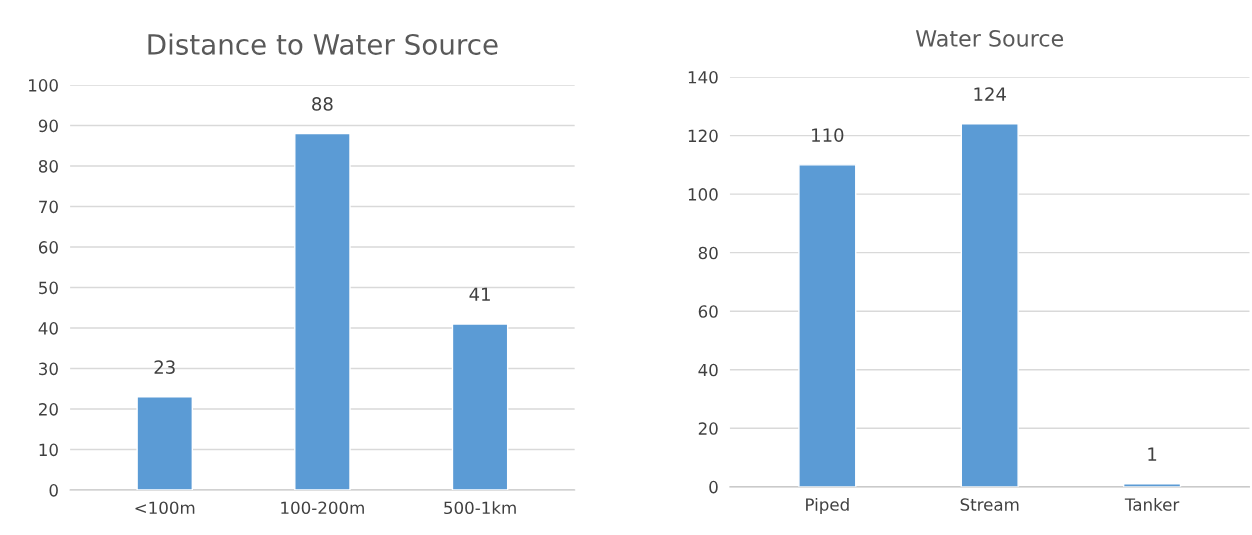 The width and height of the screenshot is (1252, 535). What do you see at coordinates (827, 506) in the screenshot?
I see `x-tick-label: Piped` at bounding box center [827, 506].